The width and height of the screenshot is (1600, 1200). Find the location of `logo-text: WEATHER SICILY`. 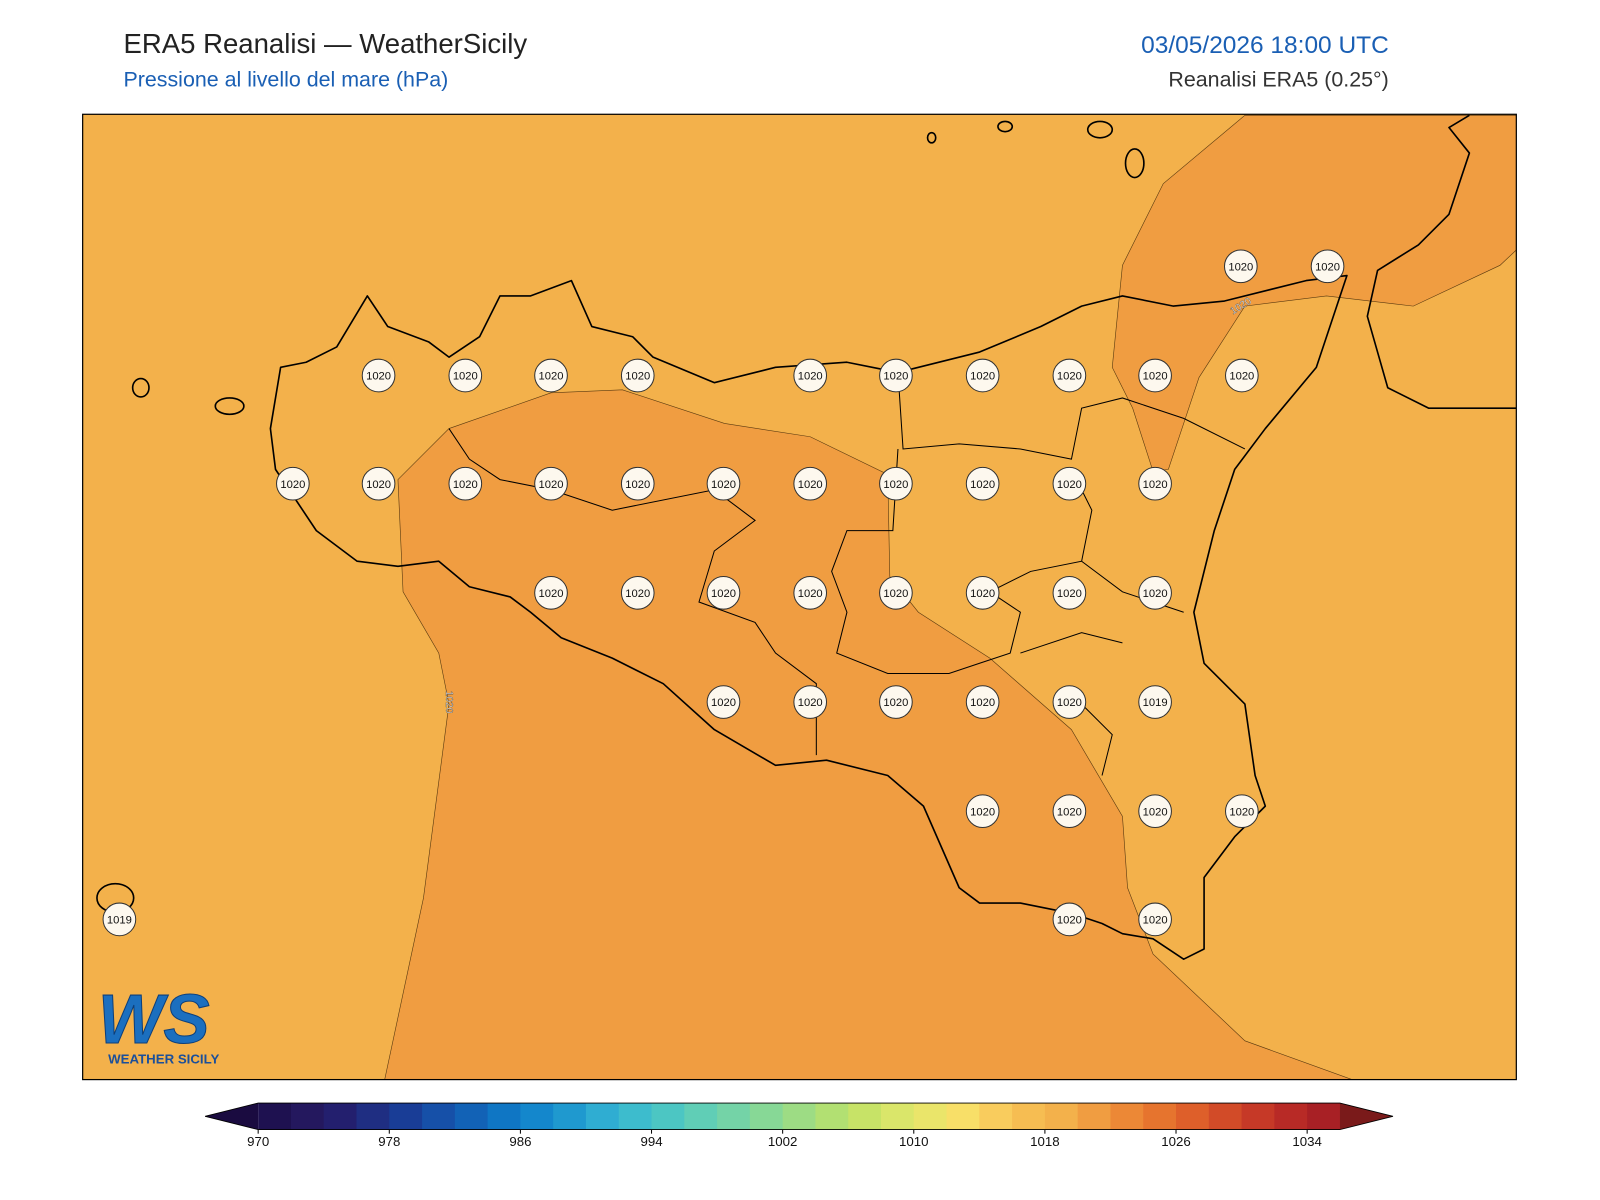

logo-text: WEATHER SICILY is located at coordinates (163, 1058).